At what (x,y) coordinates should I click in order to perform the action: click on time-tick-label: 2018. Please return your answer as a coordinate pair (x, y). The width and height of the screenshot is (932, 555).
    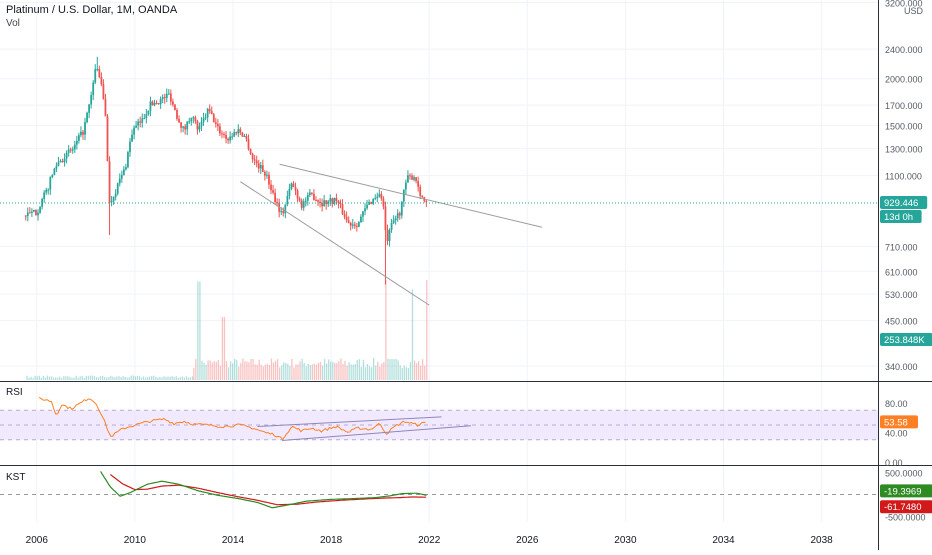
    Looking at the image, I should click on (331, 540).